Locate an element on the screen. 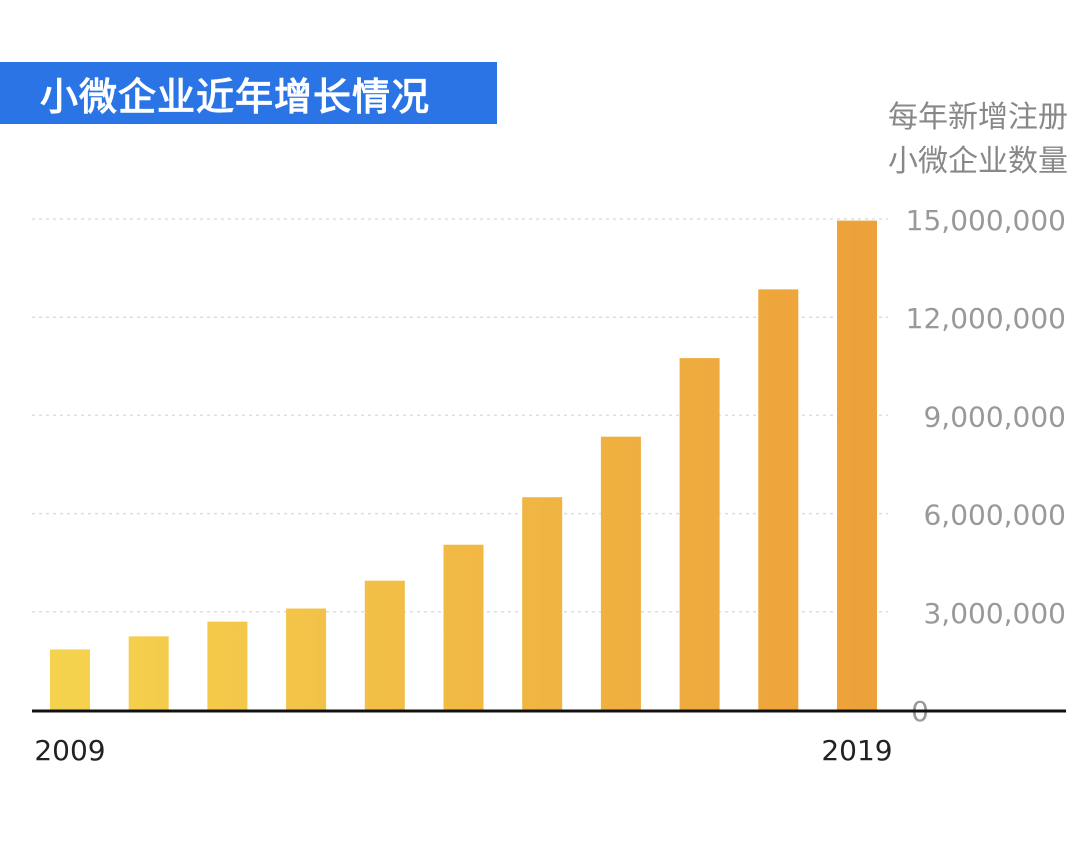 Image resolution: width=1080 pixels, height=849 pixels. y-tick-label: 12,000,000 is located at coordinates (986, 318).